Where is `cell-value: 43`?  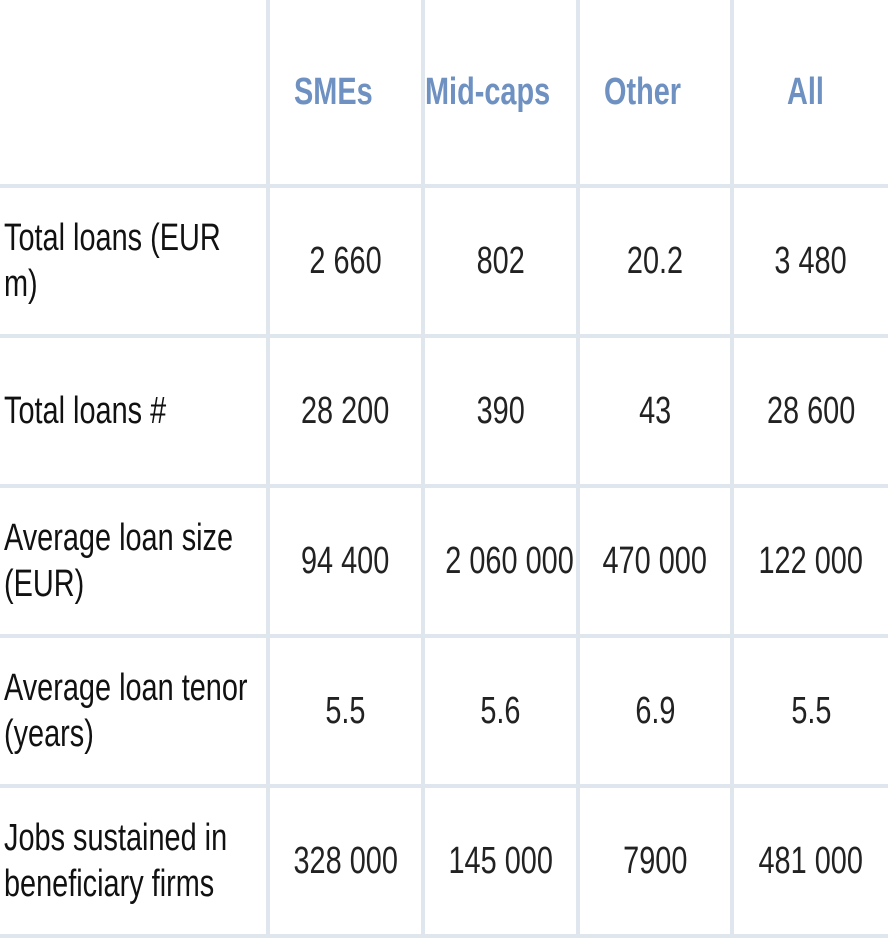 cell-value: 43 is located at coordinates (655, 411).